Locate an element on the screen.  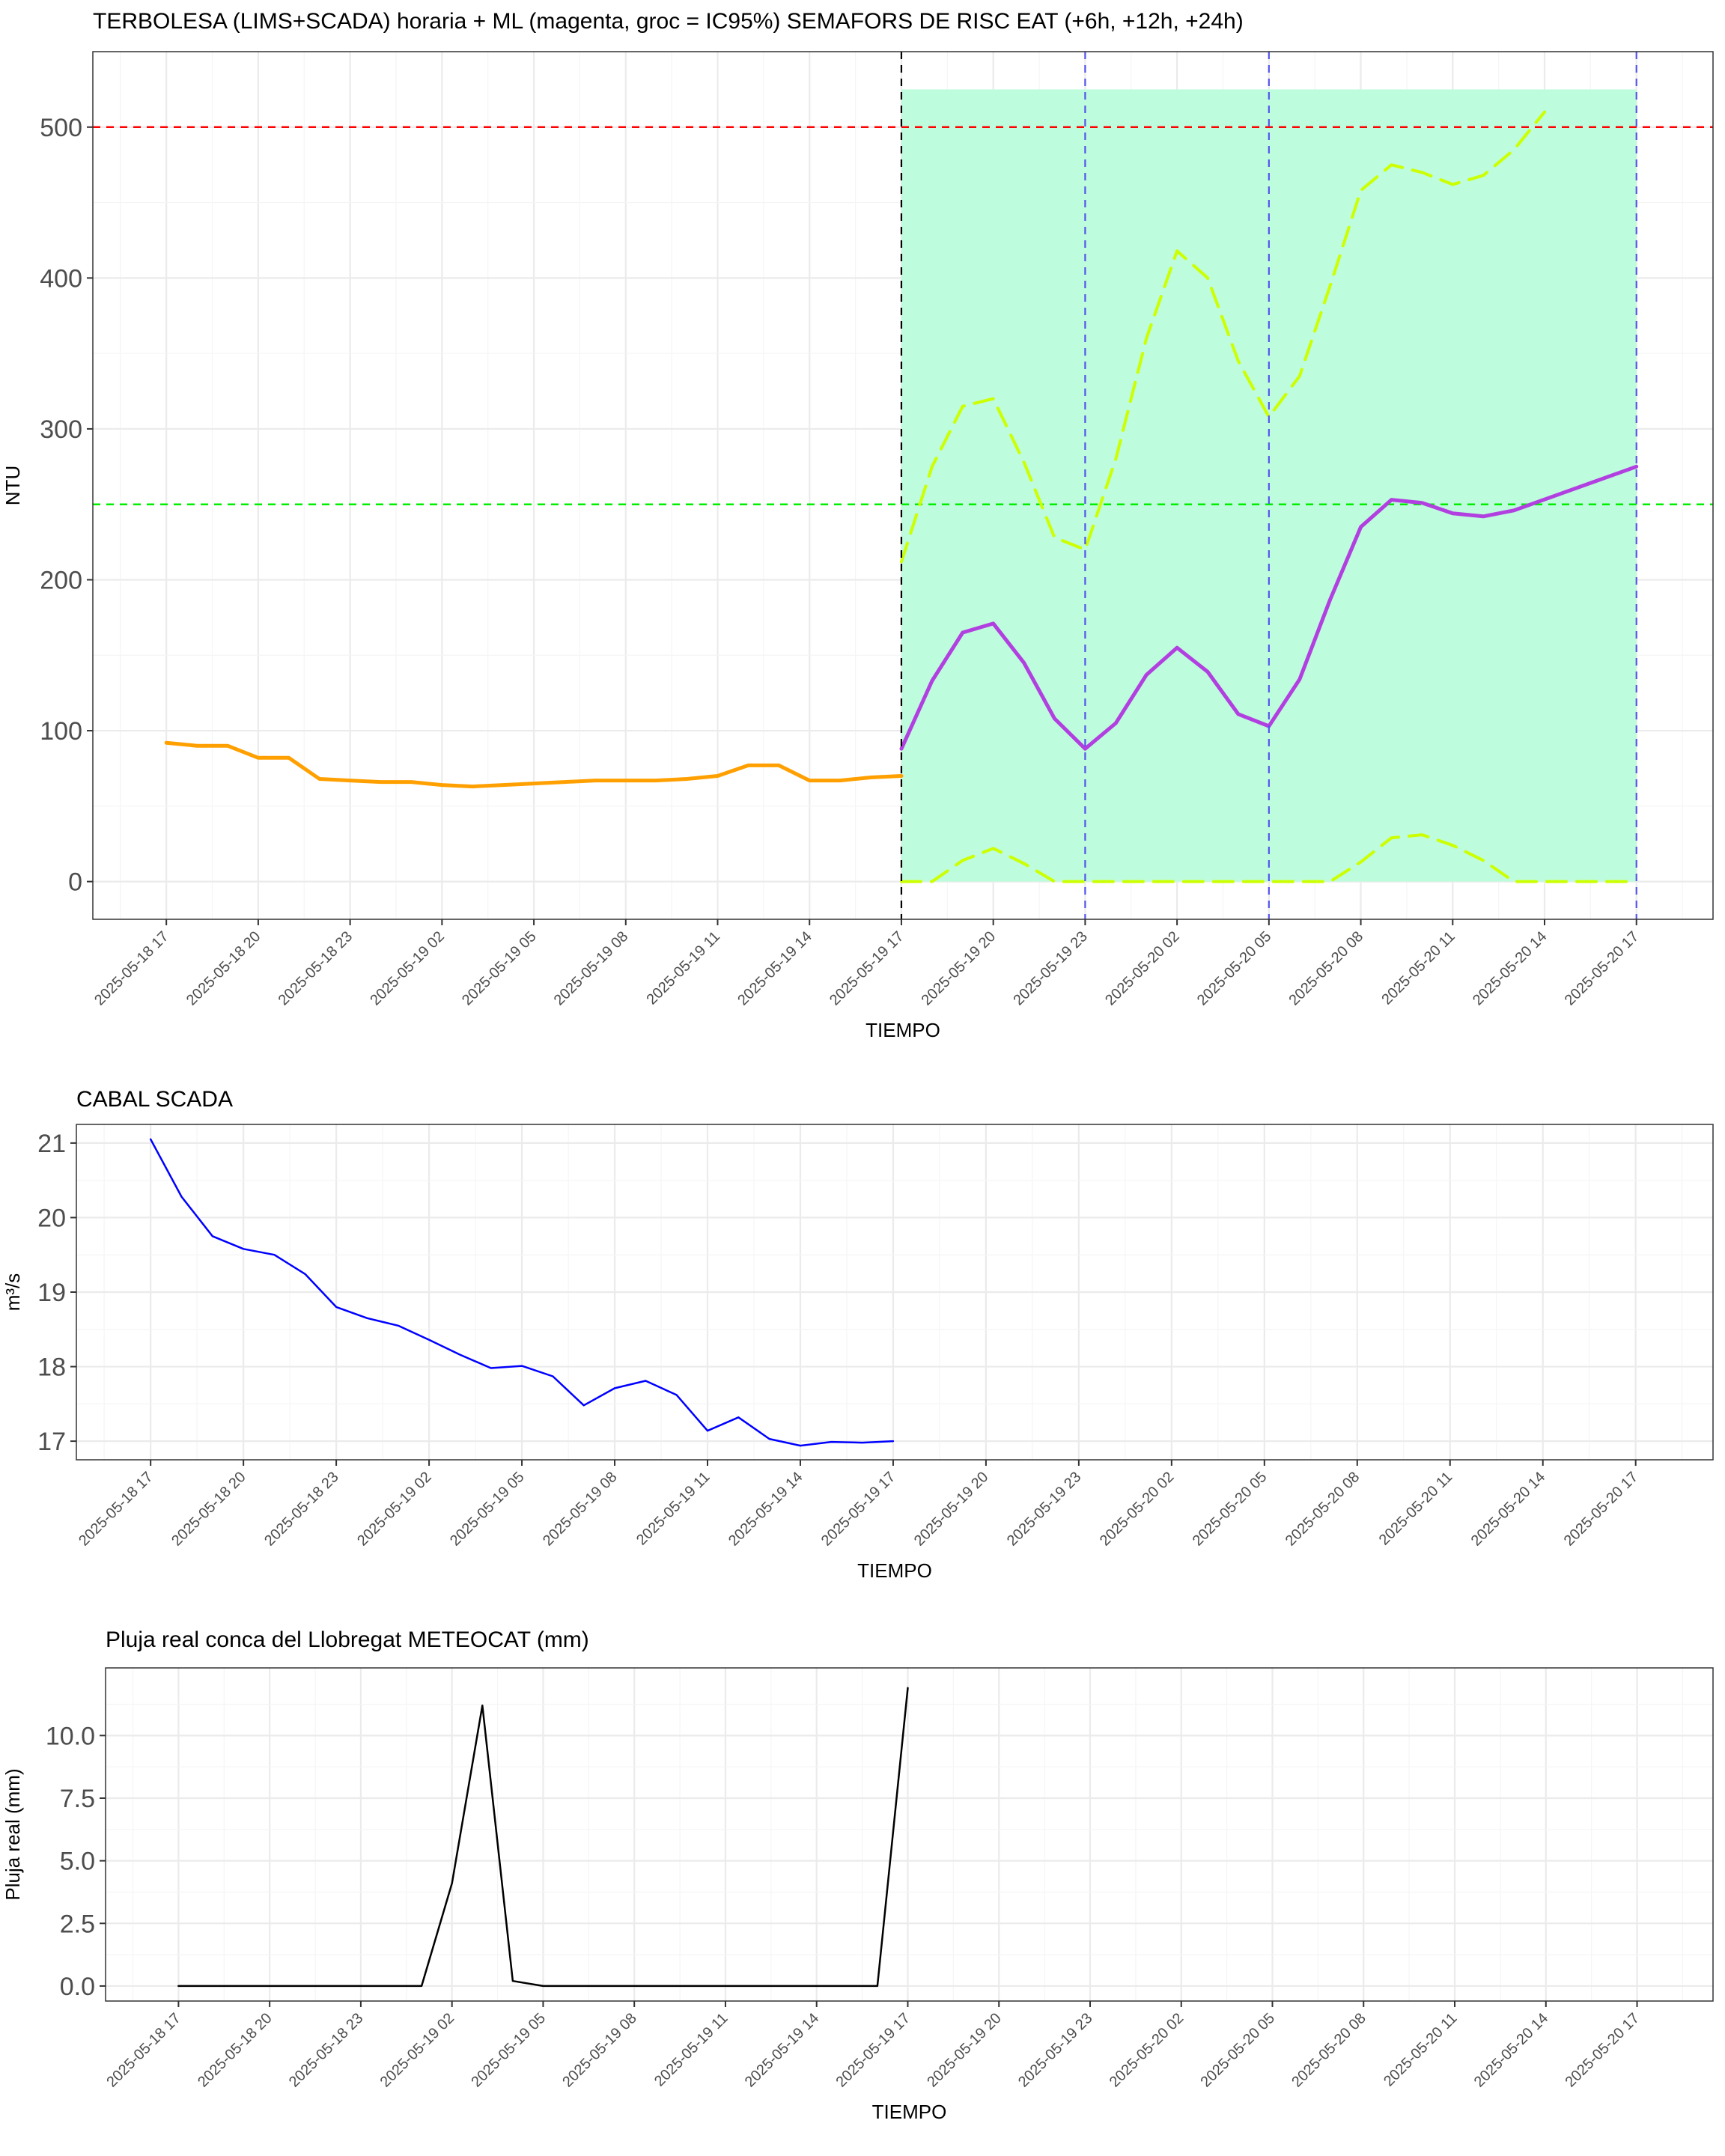
y-tick-label: 100 is located at coordinates (61, 731).